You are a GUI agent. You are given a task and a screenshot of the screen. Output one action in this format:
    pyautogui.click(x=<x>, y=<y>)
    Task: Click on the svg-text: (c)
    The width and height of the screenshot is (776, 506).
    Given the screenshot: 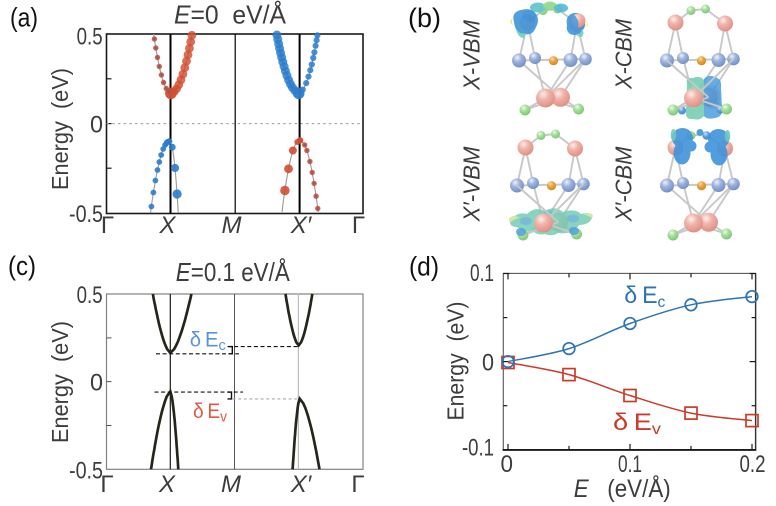 What is the action you would take?
    pyautogui.click(x=22, y=266)
    